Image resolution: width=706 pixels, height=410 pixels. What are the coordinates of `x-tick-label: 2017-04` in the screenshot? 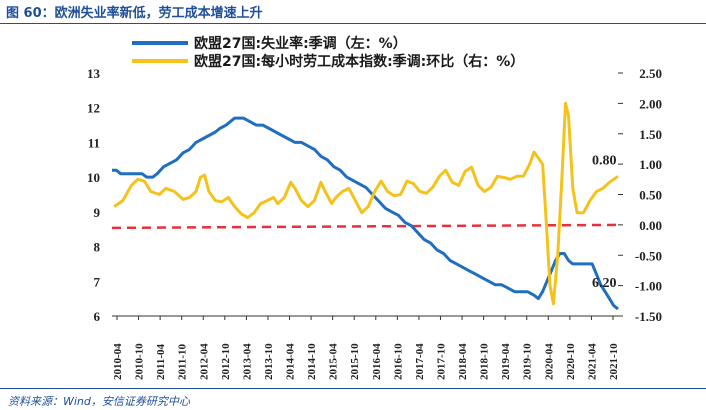 It's located at (420, 361).